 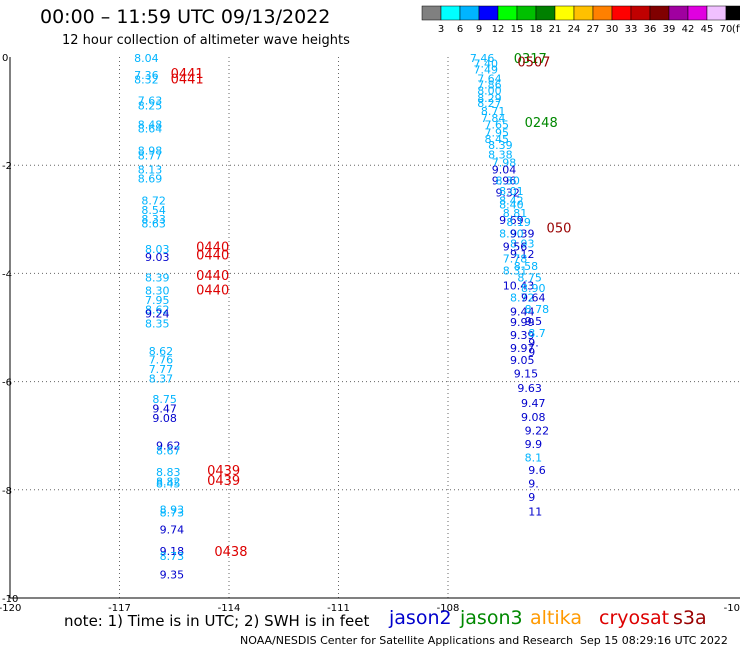 I want to click on satellite-s3a: s3a, so click(x=690, y=618).